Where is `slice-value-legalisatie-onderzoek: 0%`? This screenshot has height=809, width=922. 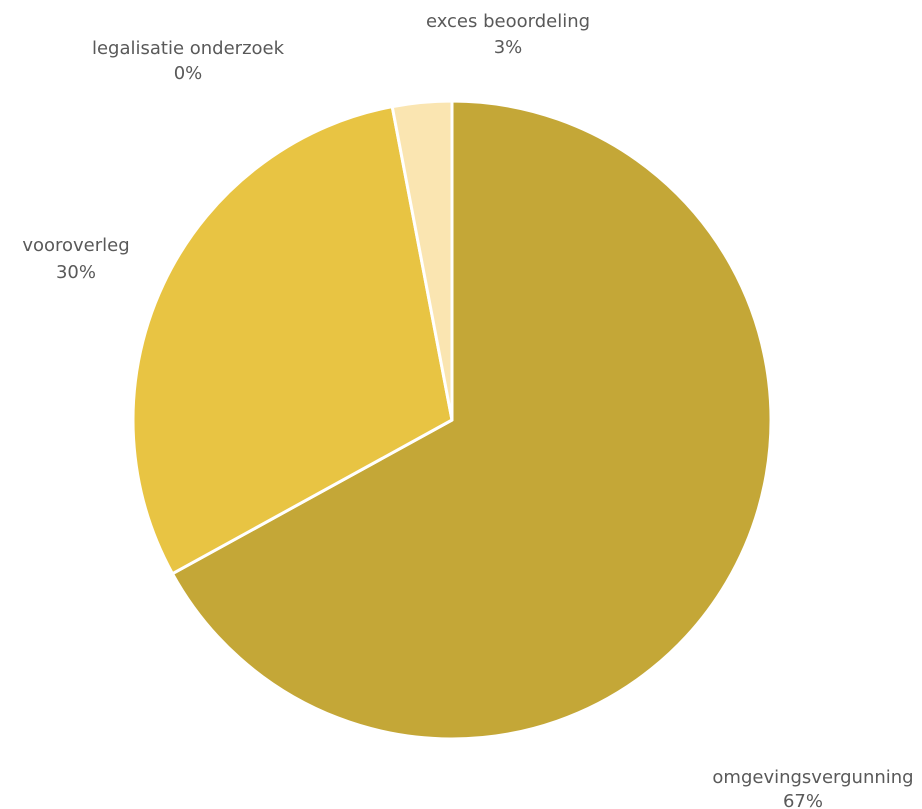 slice-value-legalisatie-onderzoek: 0% is located at coordinates (188, 73).